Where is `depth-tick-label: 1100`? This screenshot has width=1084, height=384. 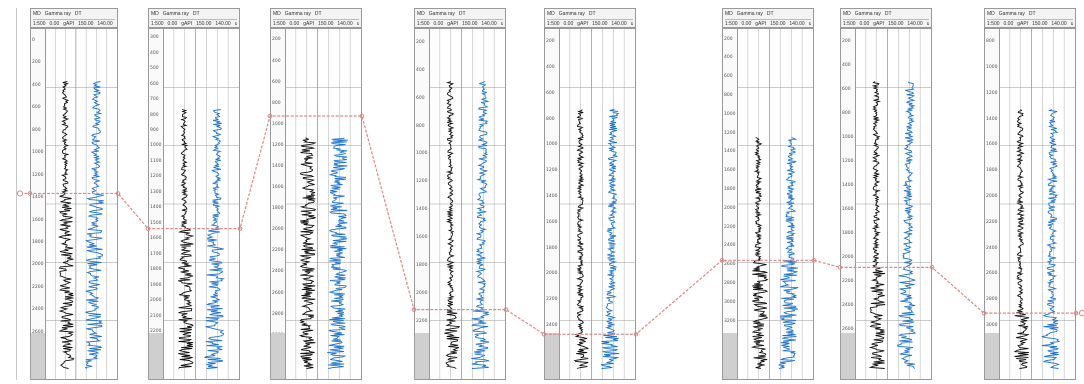
depth-tick-label: 1100 is located at coordinates (156, 161).